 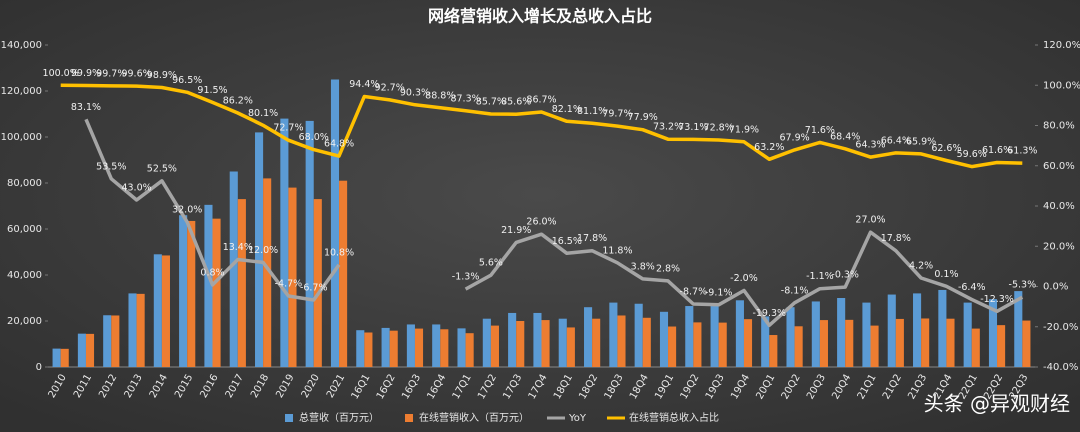 I want to click on y-tick-label: 60,000, so click(x=24, y=229).